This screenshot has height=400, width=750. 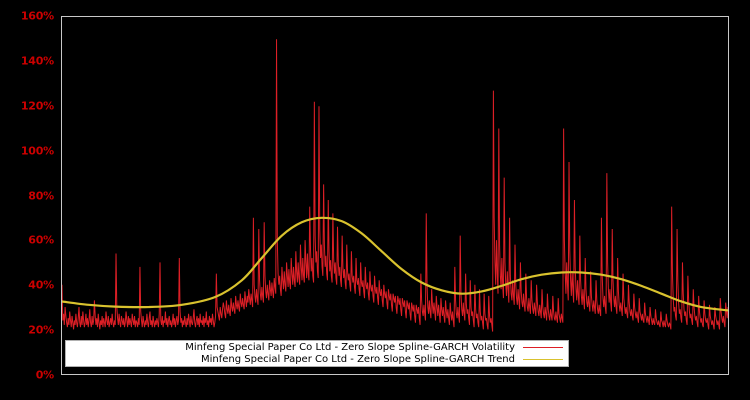 I want to click on y-tick-label: 80%, so click(x=41, y=195).